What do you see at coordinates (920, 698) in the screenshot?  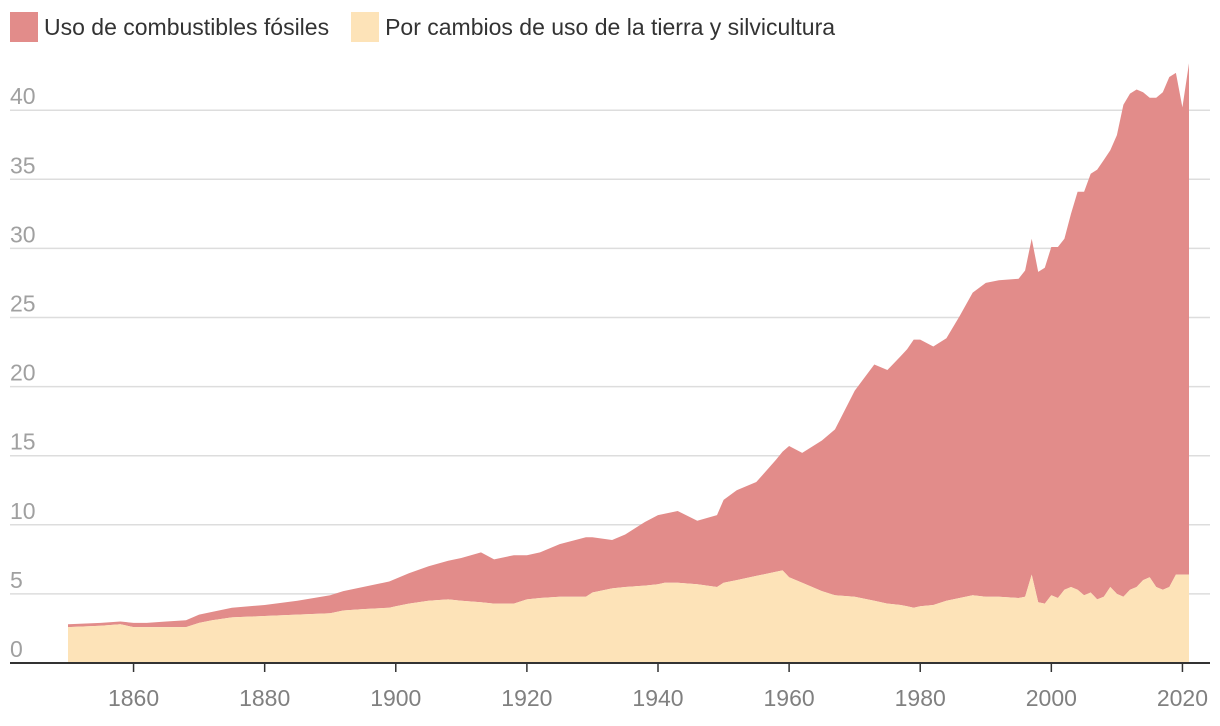 I see `x-tick-label-1980: 1980` at bounding box center [920, 698].